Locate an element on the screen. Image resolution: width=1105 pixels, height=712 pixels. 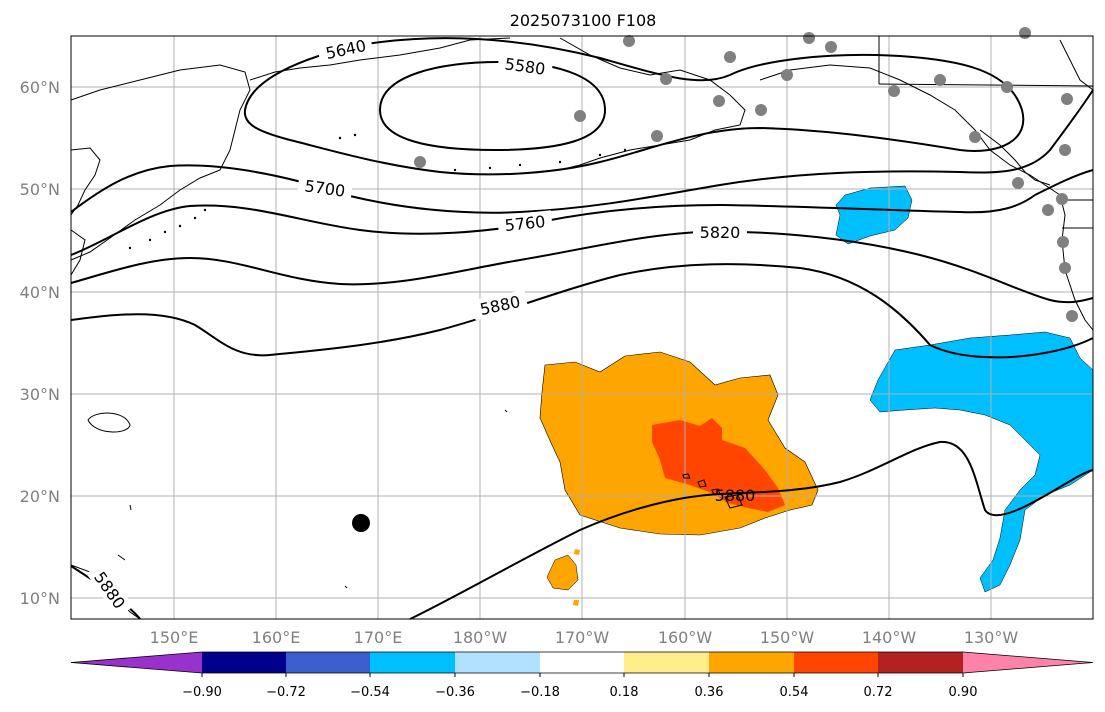
map-title: 2025073100 F108 is located at coordinates (583, 20).